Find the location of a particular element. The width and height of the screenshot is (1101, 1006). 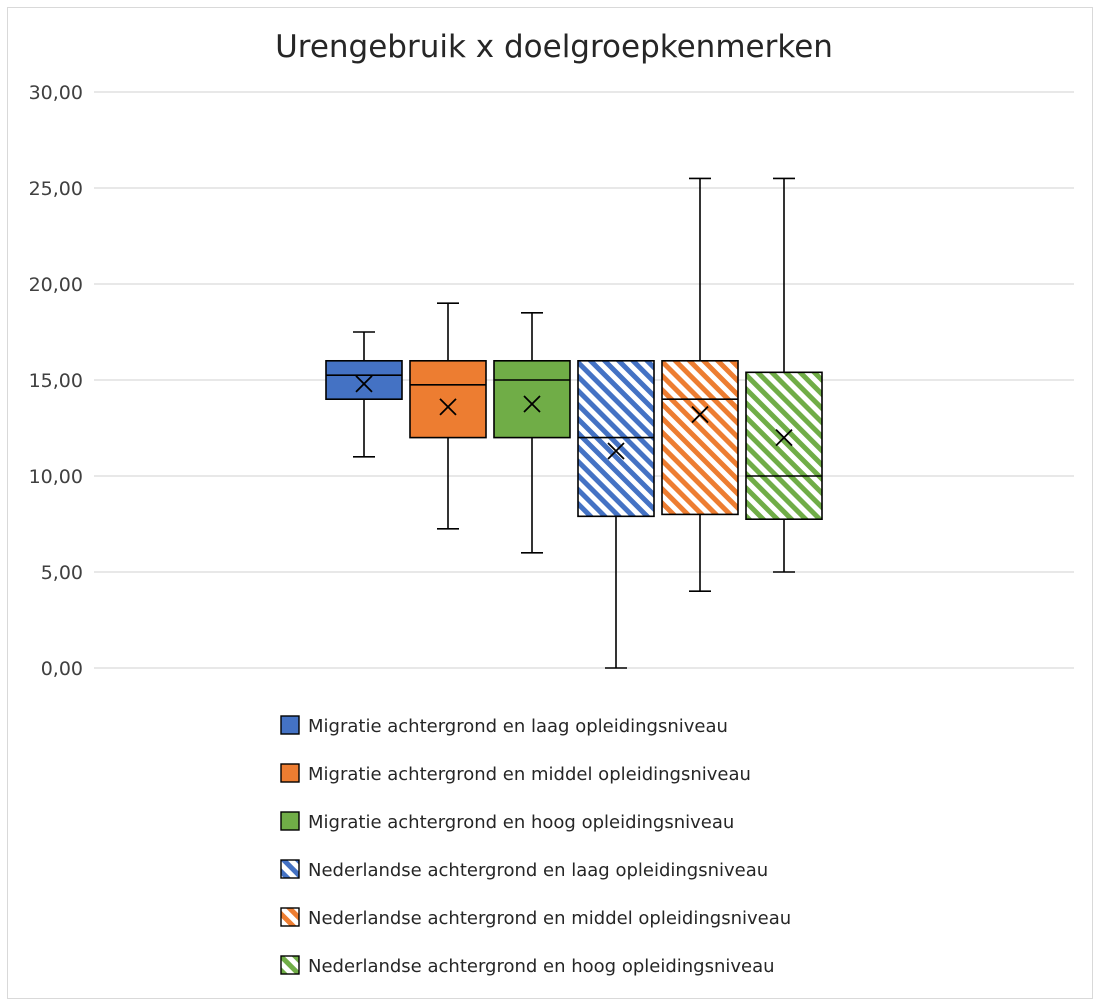

y-tick-label: 0,00 is located at coordinates (62, 669).